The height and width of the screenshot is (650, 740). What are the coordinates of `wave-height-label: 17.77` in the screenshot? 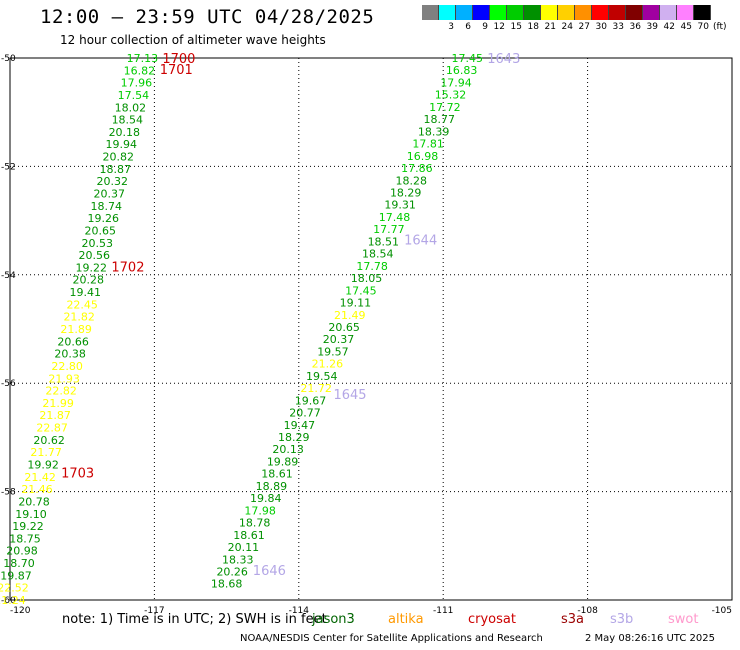 It's located at (389, 229).